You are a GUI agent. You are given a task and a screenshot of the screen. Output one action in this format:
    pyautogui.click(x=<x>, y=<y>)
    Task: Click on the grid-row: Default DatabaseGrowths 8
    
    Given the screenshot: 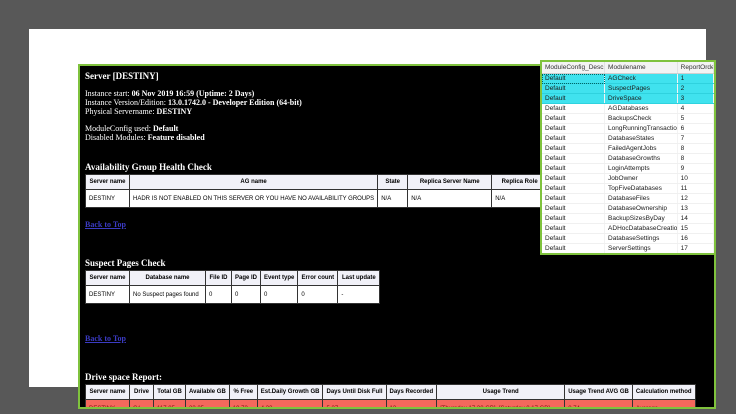 What is the action you would take?
    pyautogui.click(x=628, y=158)
    